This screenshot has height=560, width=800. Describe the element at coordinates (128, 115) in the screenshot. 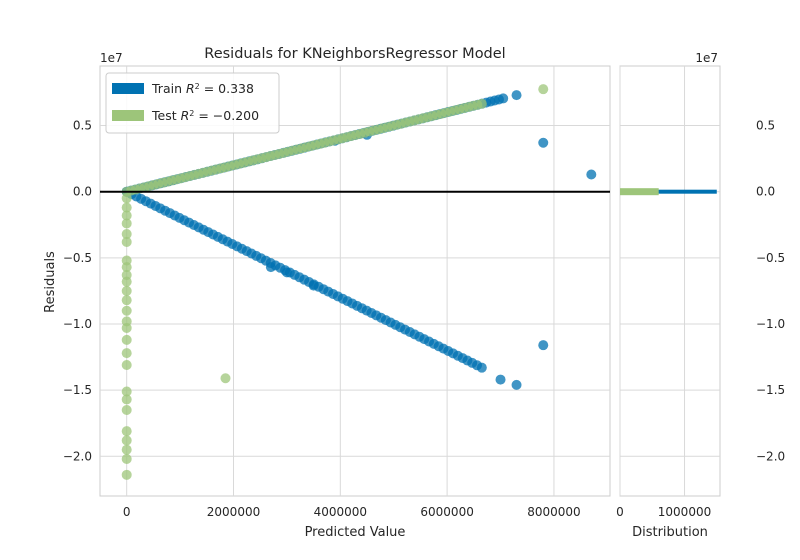

I see `legend-swatch-test` at that location.